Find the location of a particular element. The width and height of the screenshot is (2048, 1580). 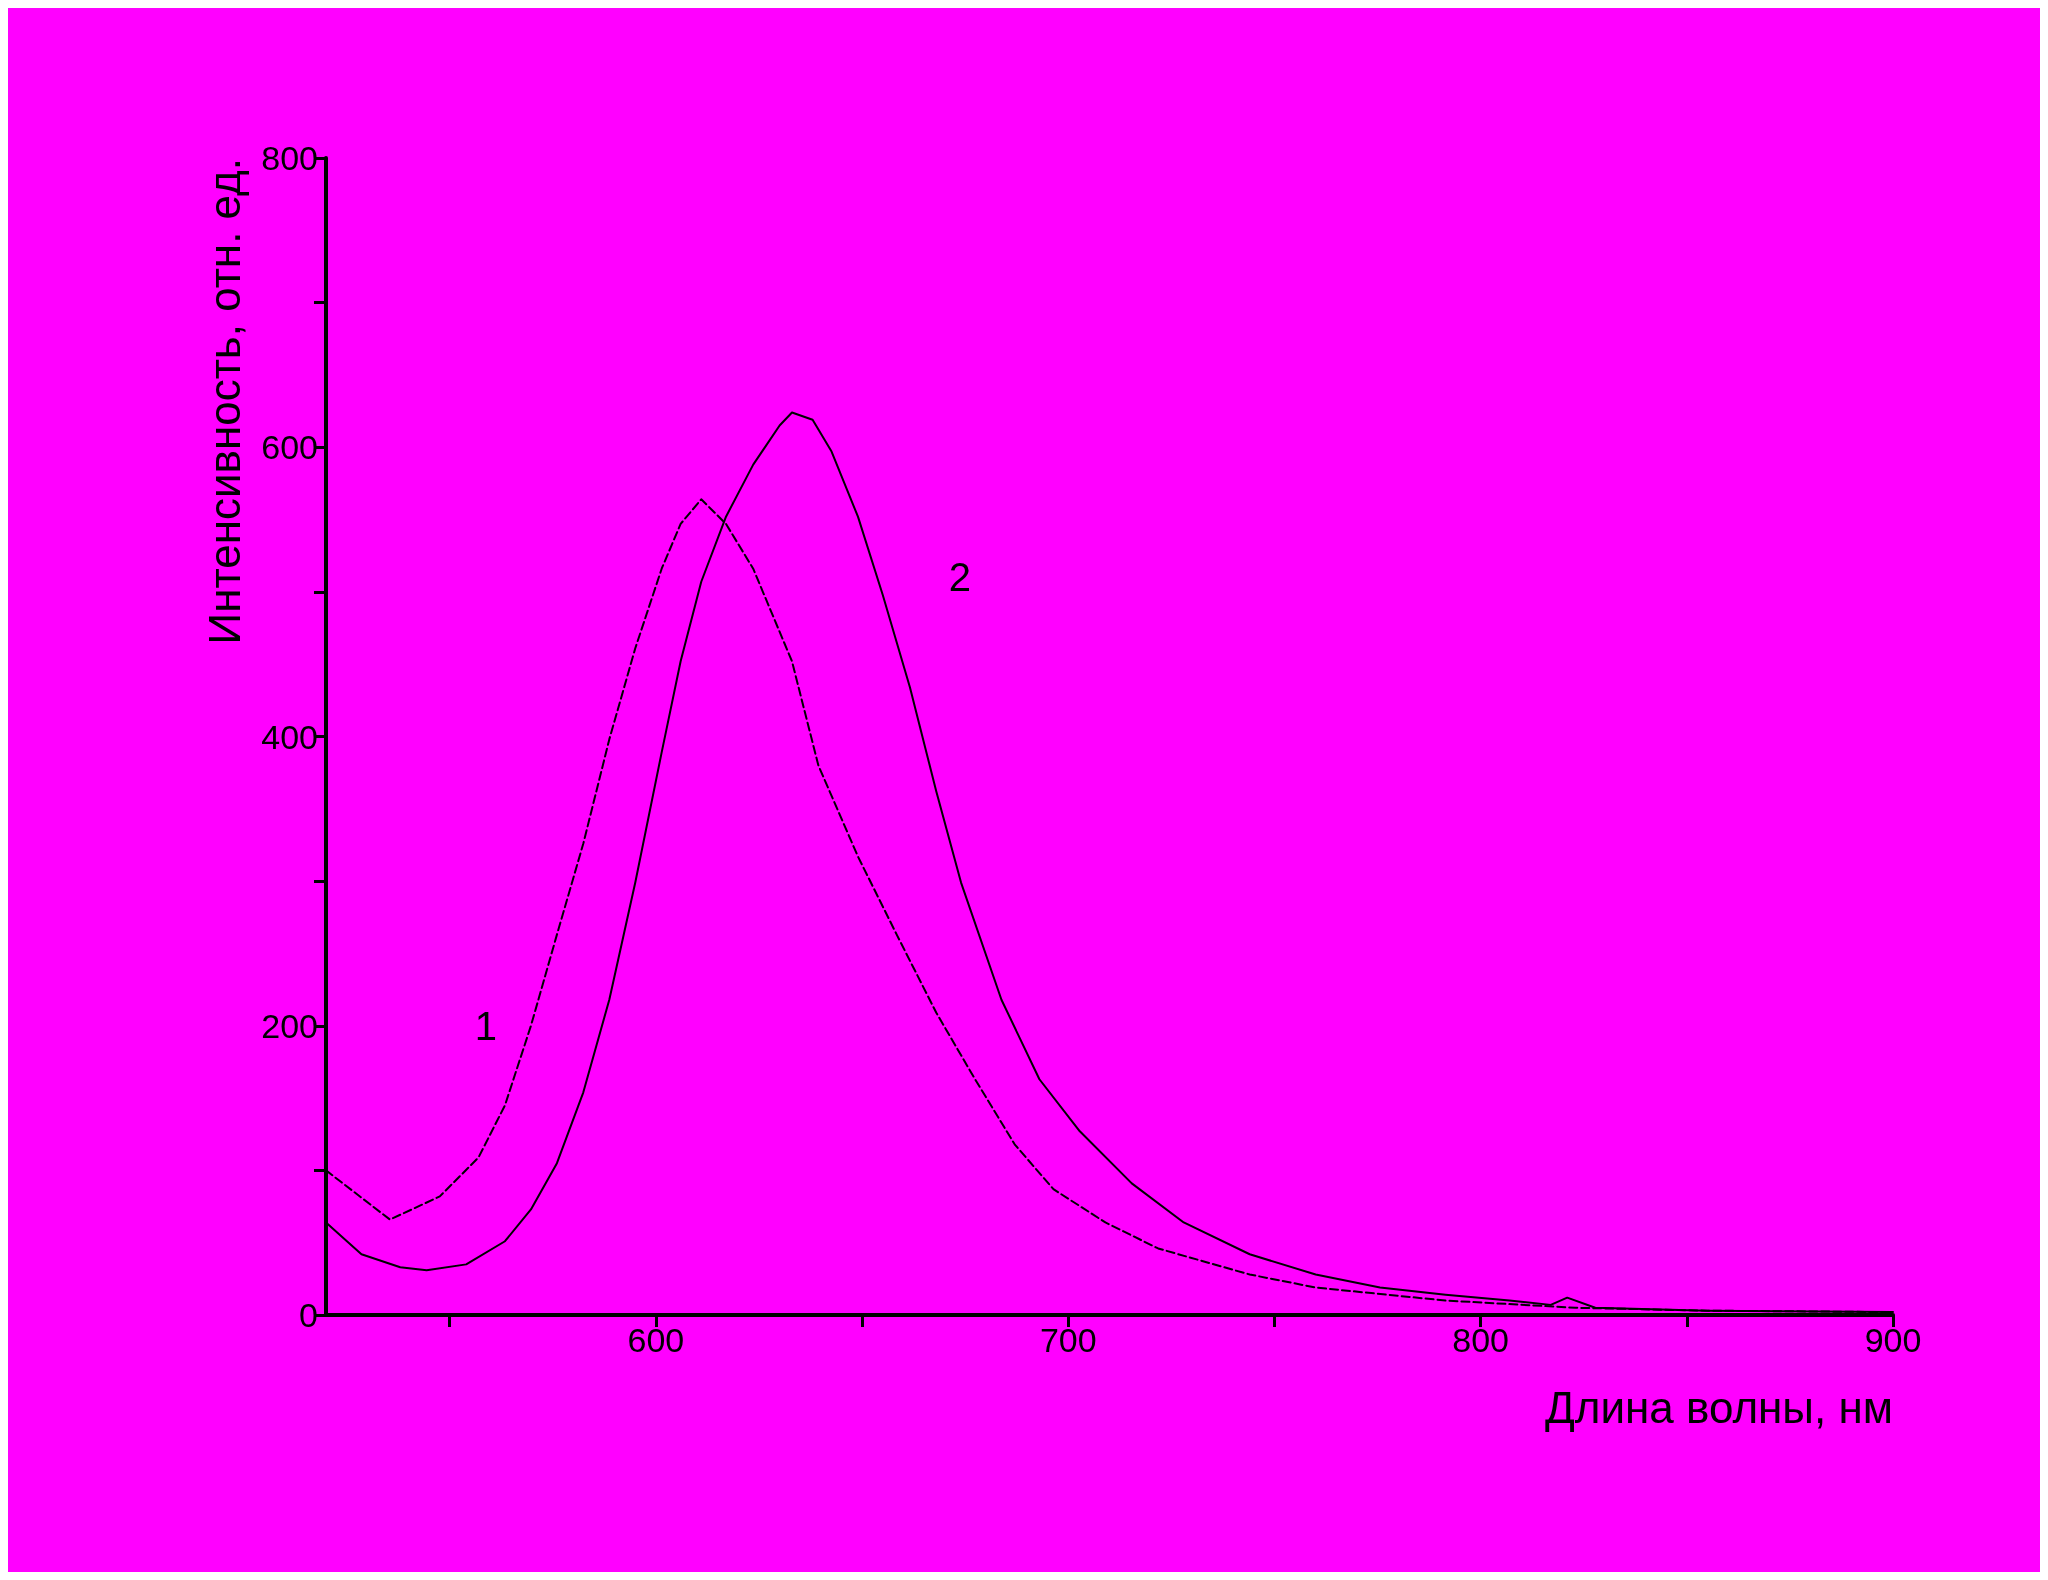

x-tick-label: 700 is located at coordinates (1068, 1340).